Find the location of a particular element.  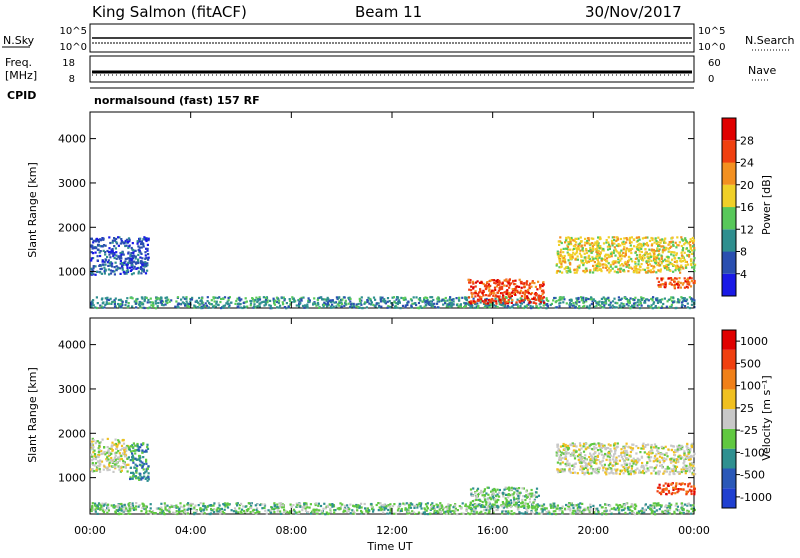

nsky-tick-bottom: 10^0 is located at coordinates (73, 47).